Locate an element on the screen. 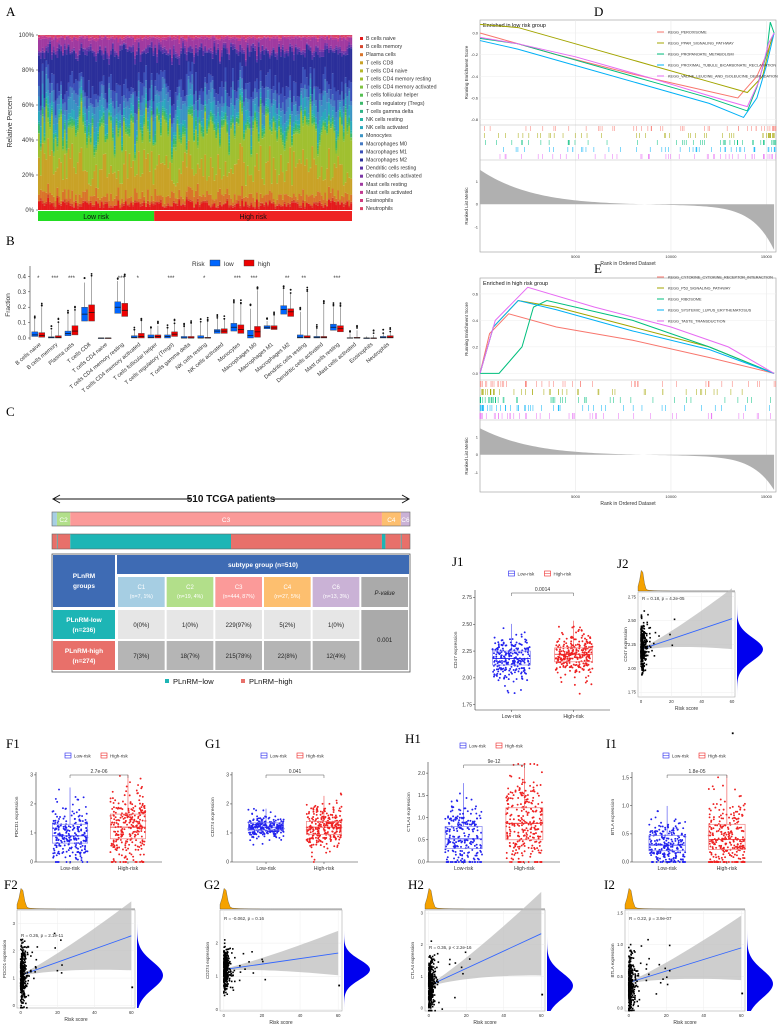  subtype-count: (n=444, 87%) is located at coordinates (239, 597).